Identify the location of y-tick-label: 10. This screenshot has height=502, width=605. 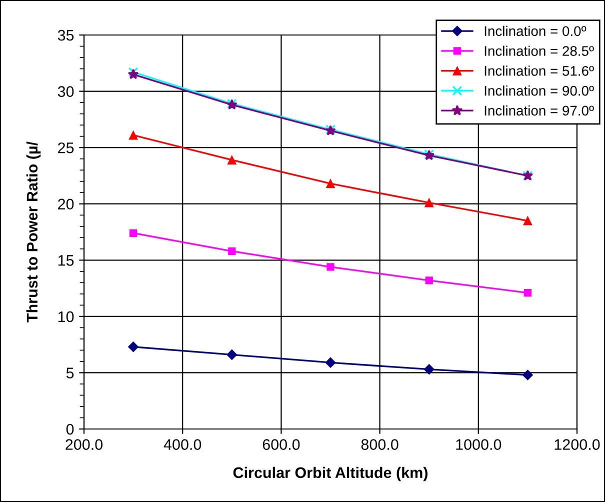
(66, 316).